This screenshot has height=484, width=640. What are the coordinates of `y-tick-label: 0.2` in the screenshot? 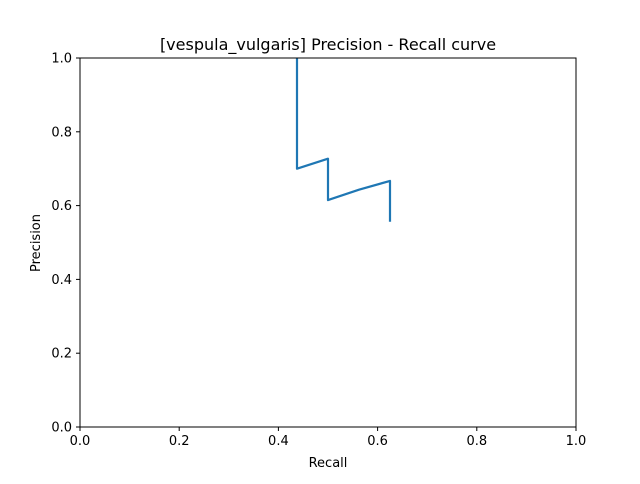 It's located at (61, 354).